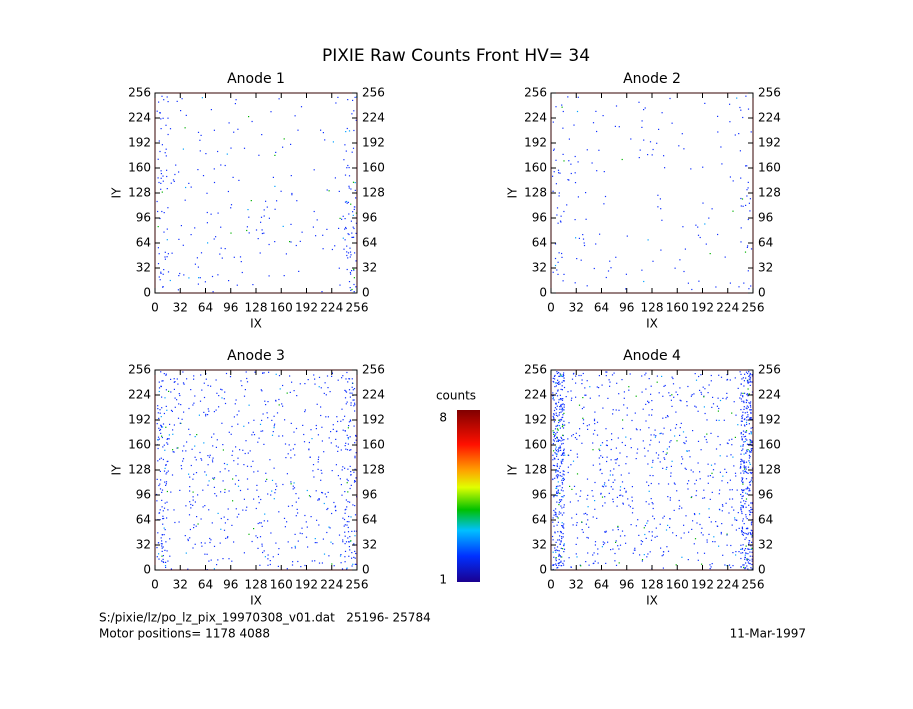  What do you see at coordinates (256, 470) in the screenshot?
I see `plot-frame` at bounding box center [256, 470].